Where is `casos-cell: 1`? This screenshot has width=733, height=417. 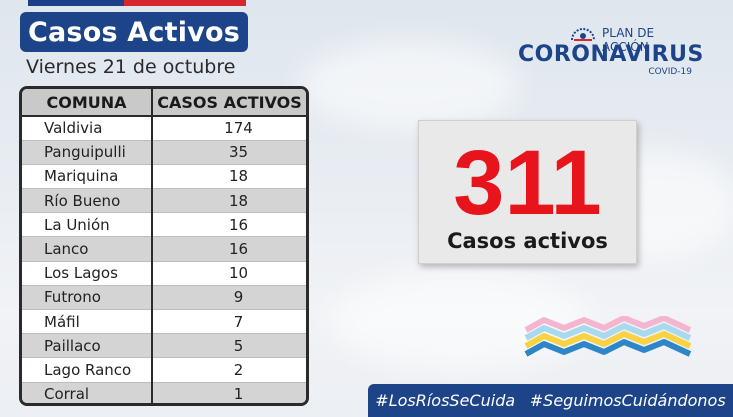
casos-cell: 1 is located at coordinates (228, 392).